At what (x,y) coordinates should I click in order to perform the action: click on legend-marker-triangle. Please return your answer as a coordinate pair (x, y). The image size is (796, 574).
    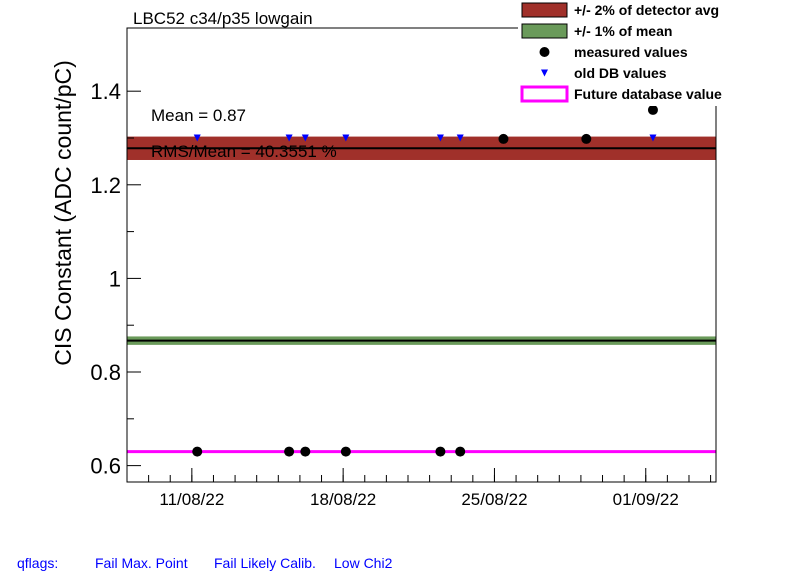
    Looking at the image, I should click on (544, 73).